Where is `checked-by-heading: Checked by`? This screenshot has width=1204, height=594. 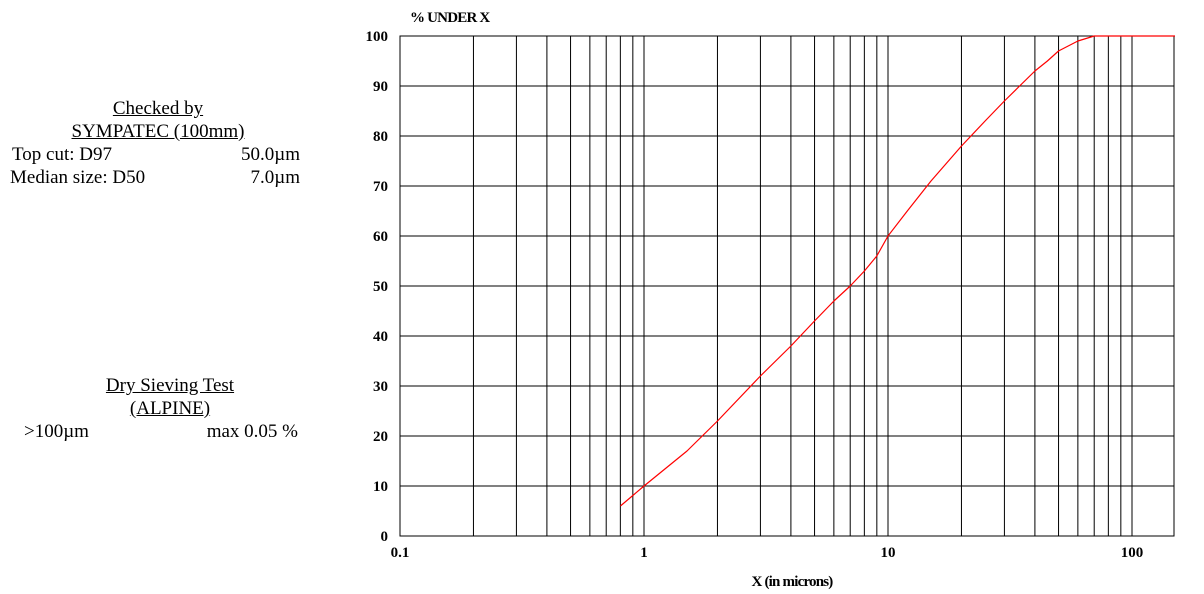 checked-by-heading: Checked by is located at coordinates (158, 108).